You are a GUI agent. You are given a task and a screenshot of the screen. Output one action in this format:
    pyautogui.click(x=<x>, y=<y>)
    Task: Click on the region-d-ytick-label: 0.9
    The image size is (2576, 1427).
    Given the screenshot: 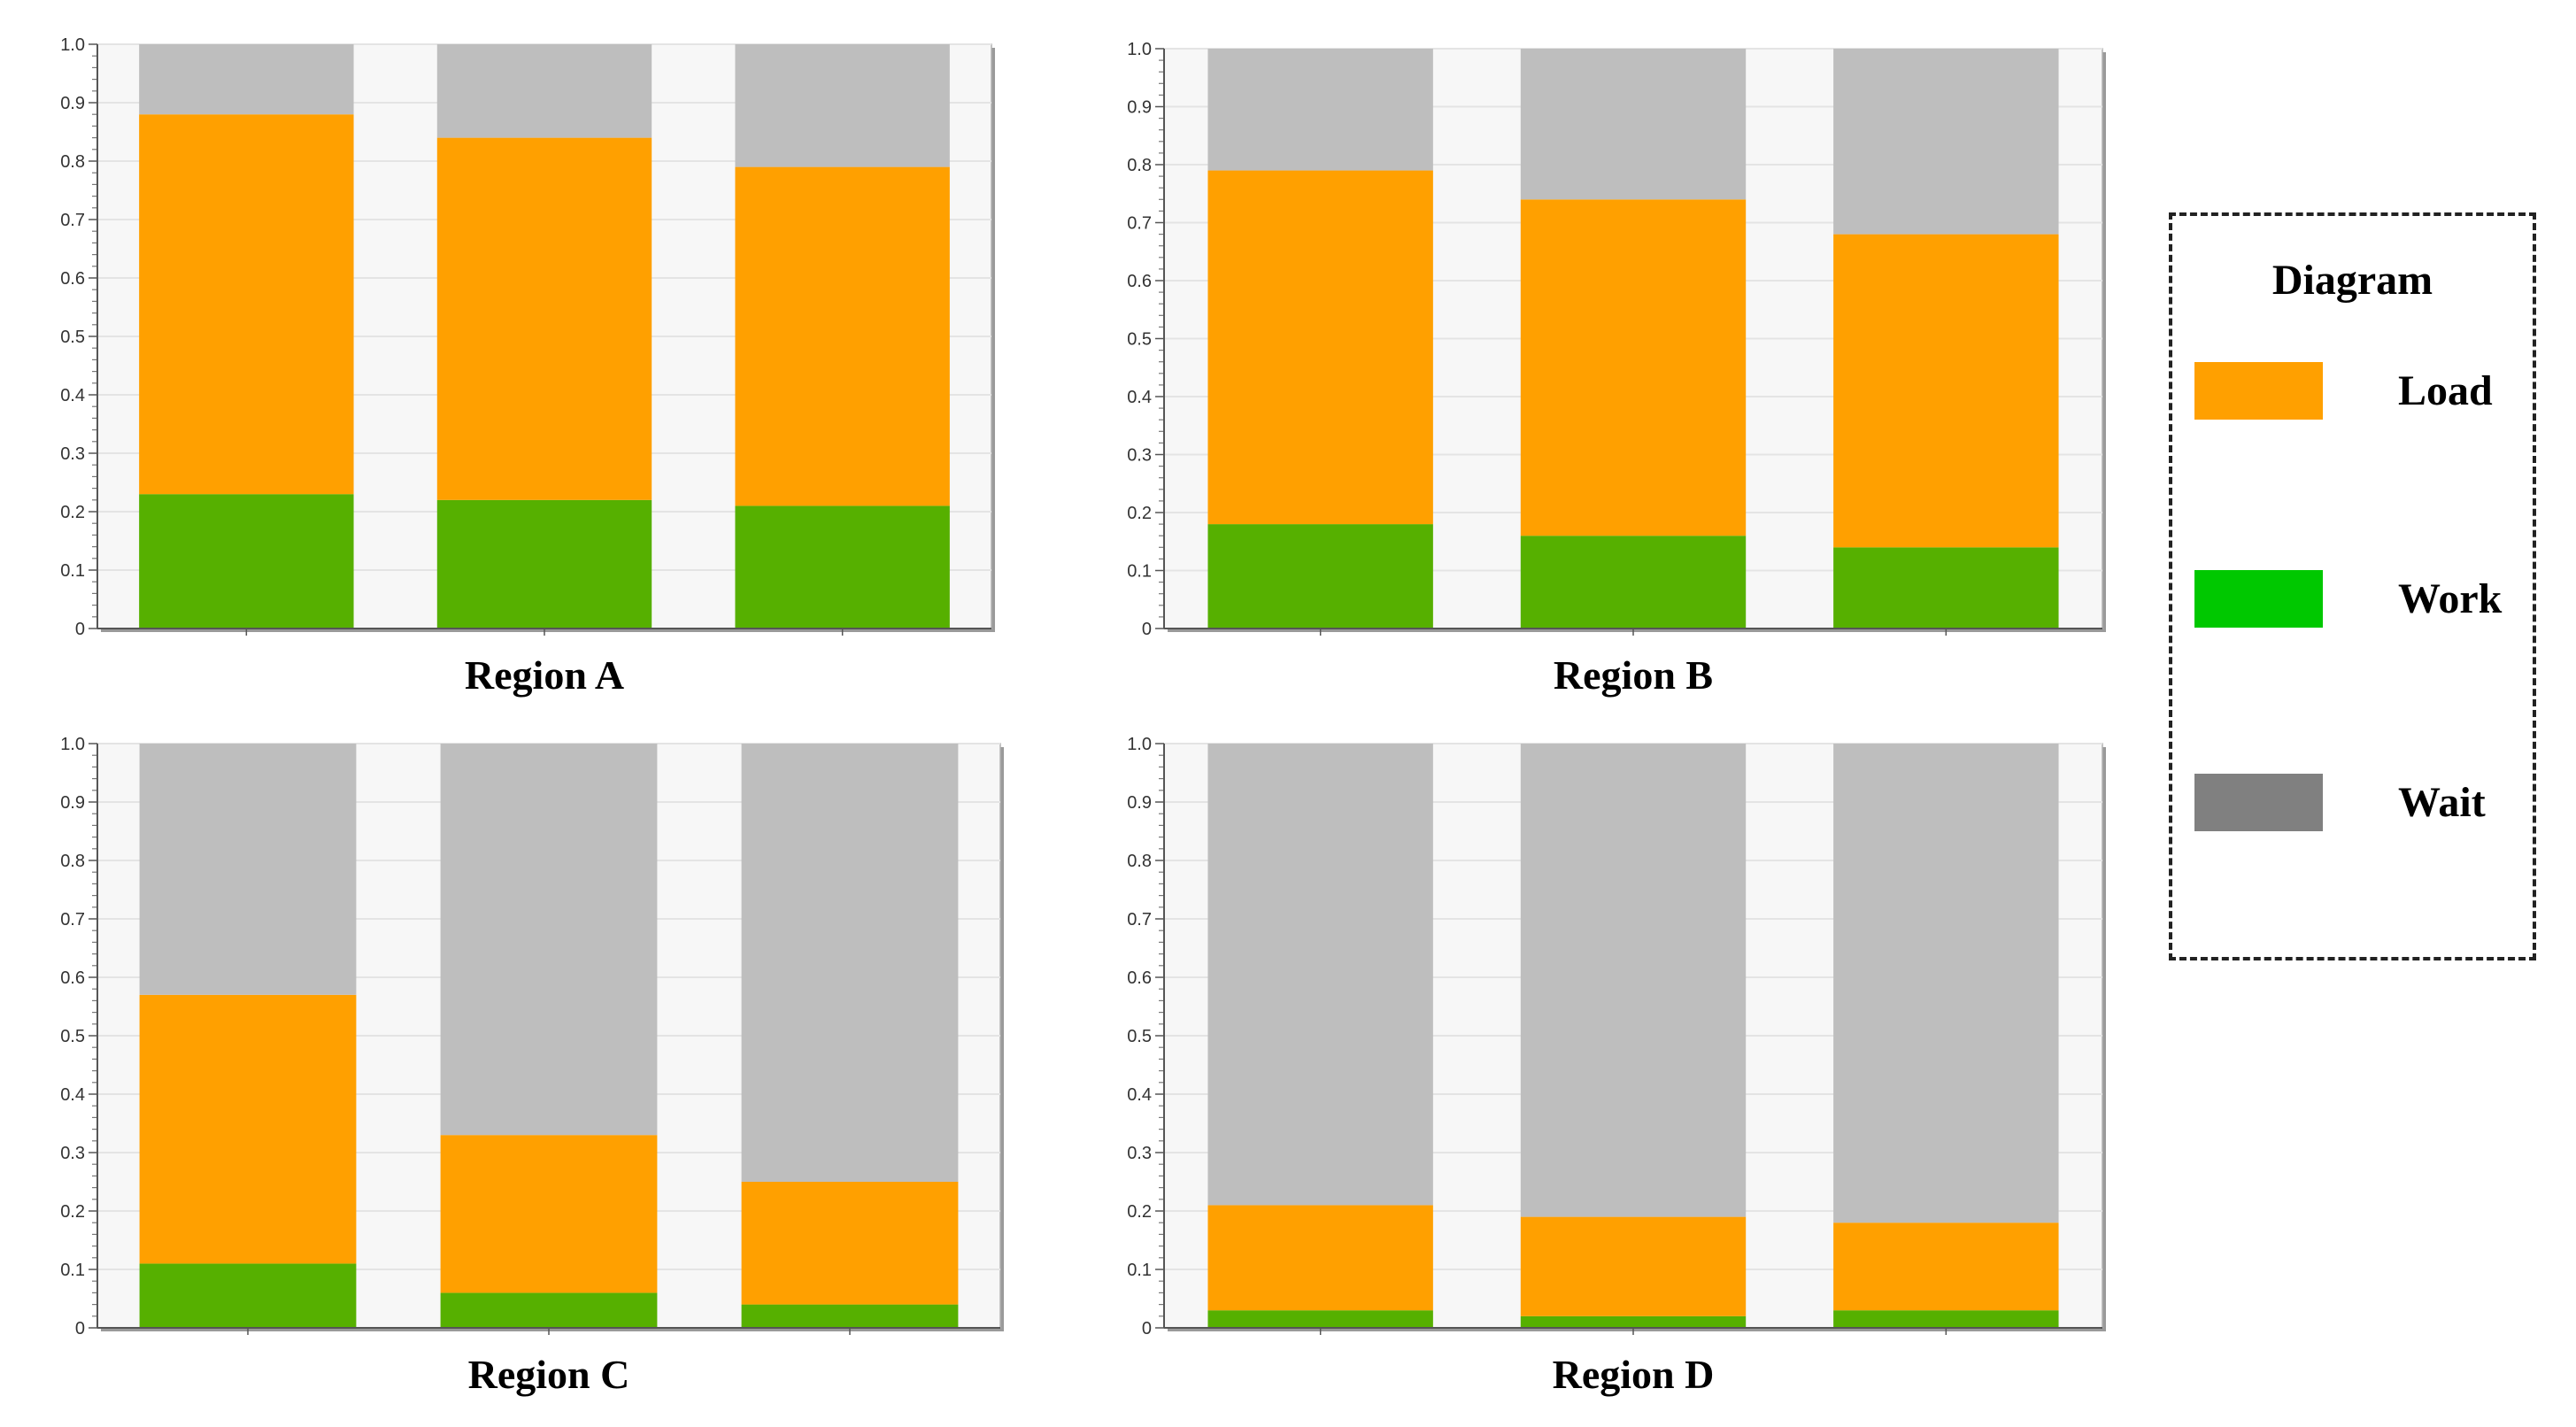 What is the action you would take?
    pyautogui.click(x=1139, y=803)
    